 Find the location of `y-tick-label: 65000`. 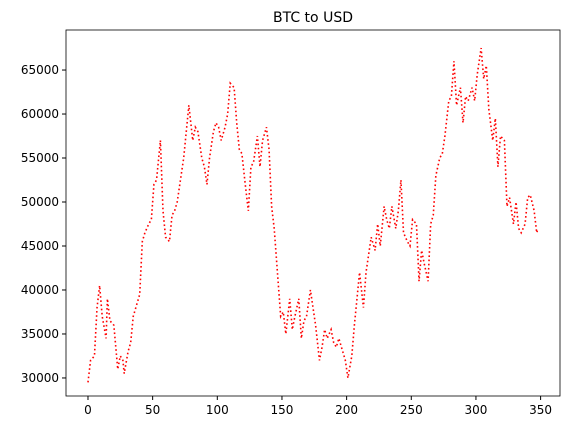

y-tick-label: 65000 is located at coordinates (40, 70).